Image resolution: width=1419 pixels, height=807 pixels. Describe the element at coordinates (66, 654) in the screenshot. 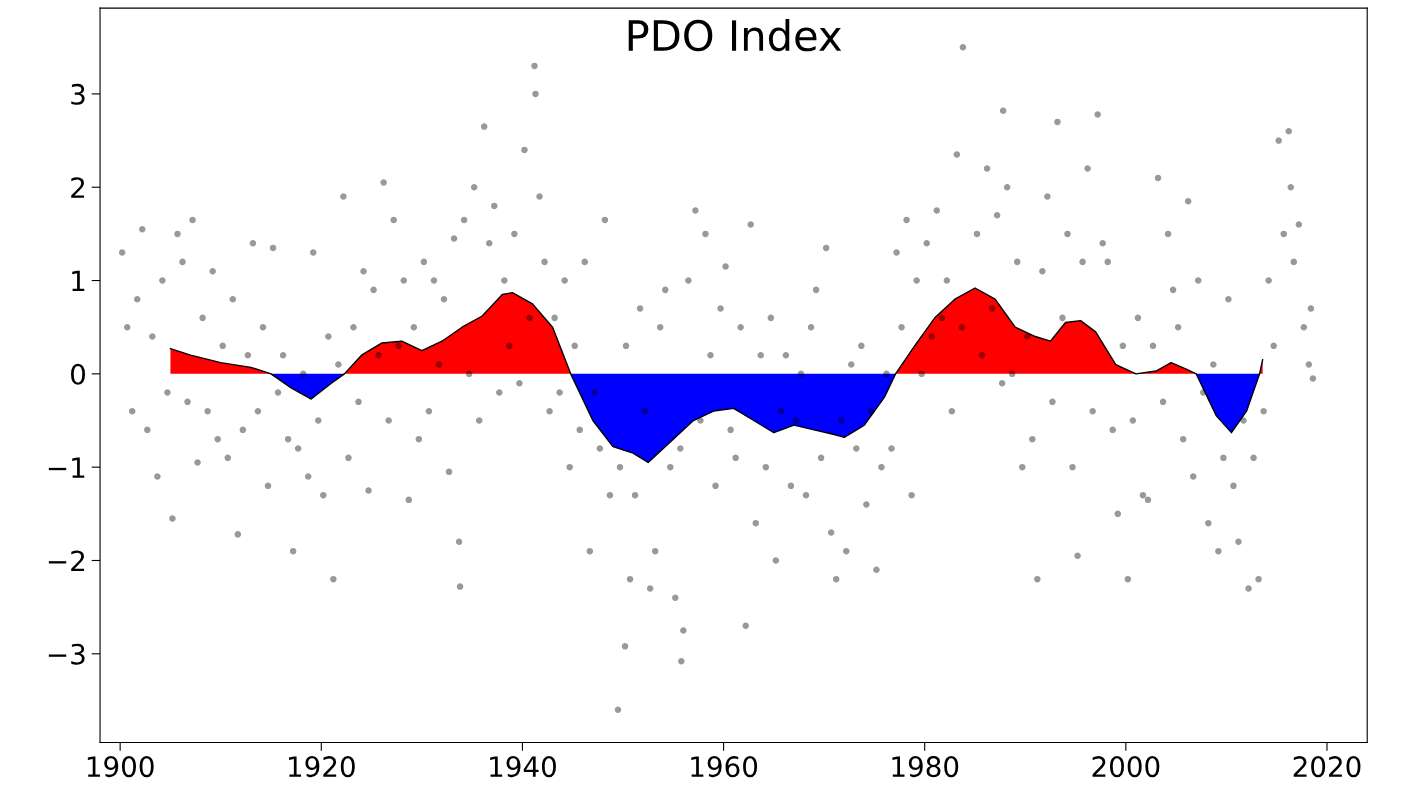

I see `y-tick-label: −3` at that location.